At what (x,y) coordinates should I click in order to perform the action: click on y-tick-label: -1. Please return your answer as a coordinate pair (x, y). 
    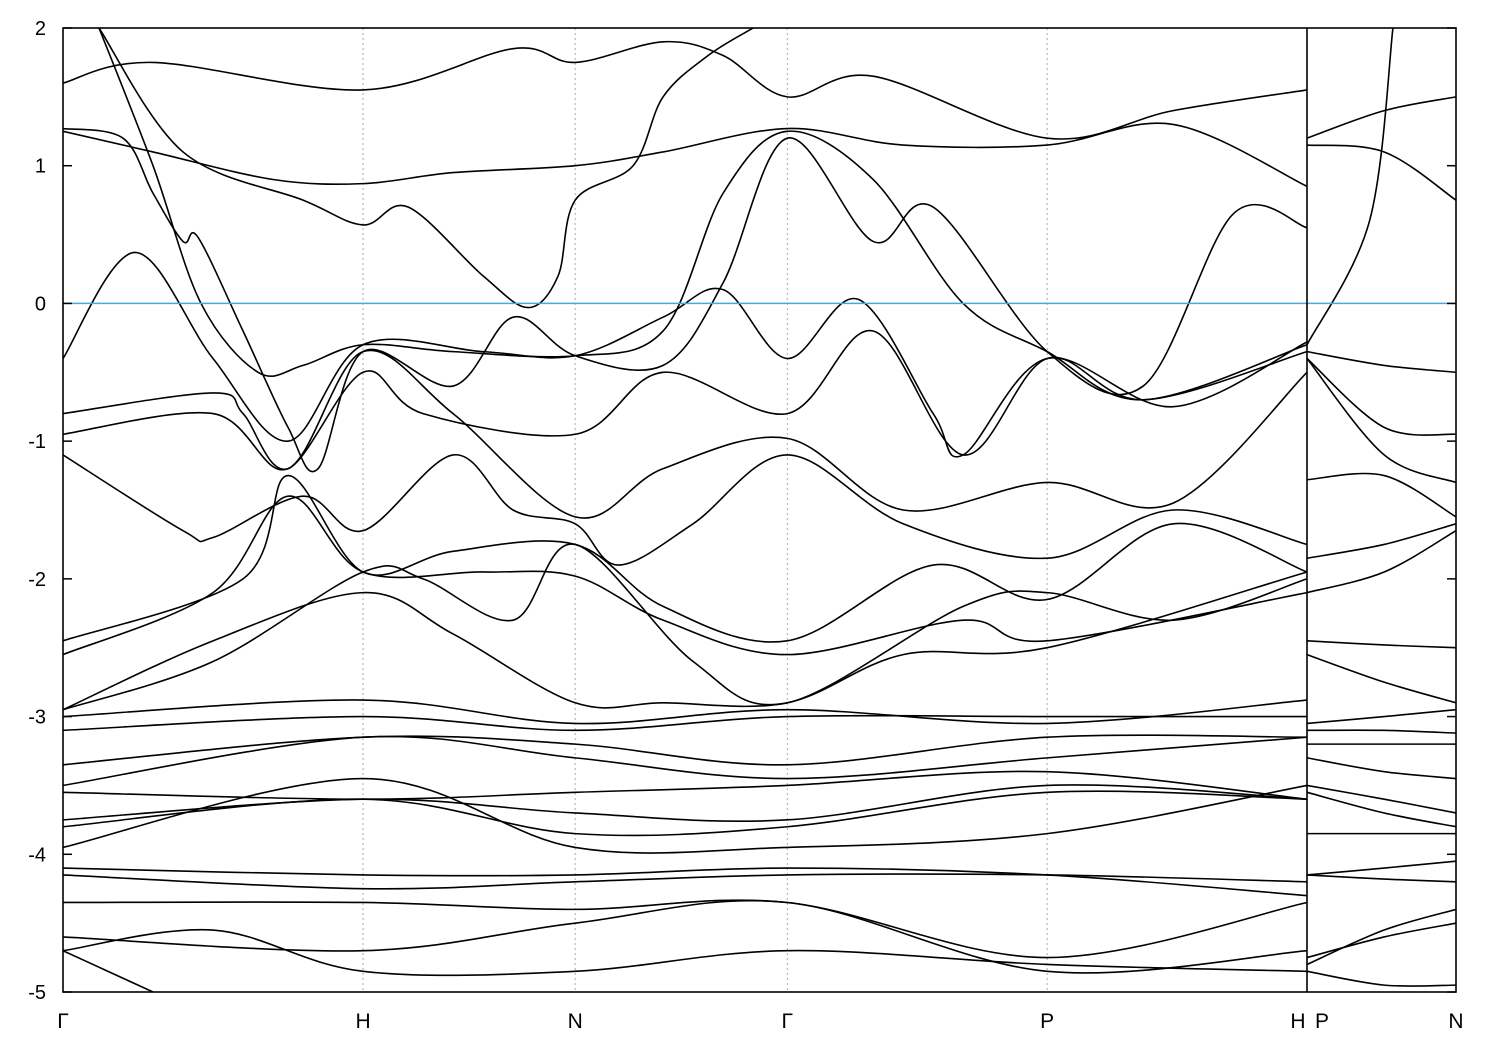
    Looking at the image, I should click on (37, 442).